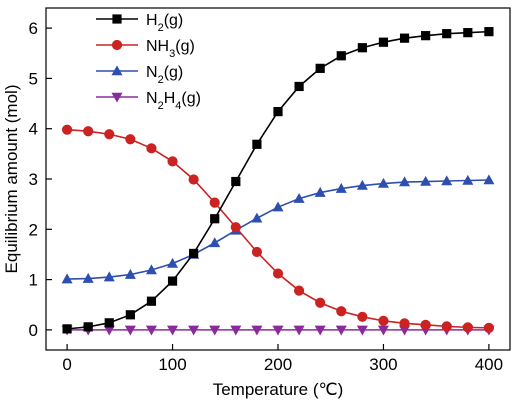 This screenshot has height=404, width=520. I want to click on x-tick-label: 400, so click(489, 364).